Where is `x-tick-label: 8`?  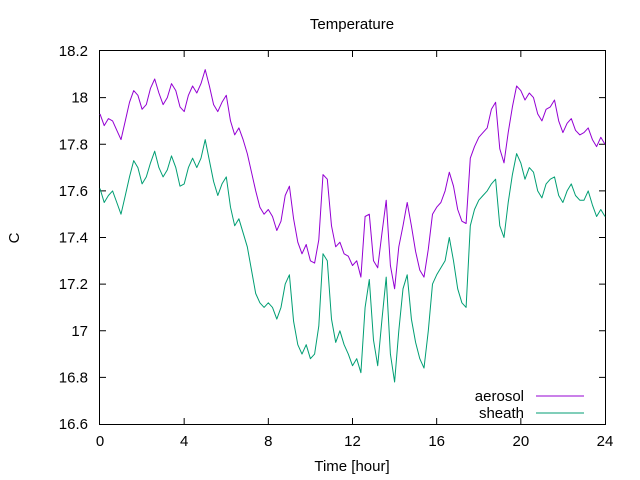
x-tick-label: 8 is located at coordinates (268, 441).